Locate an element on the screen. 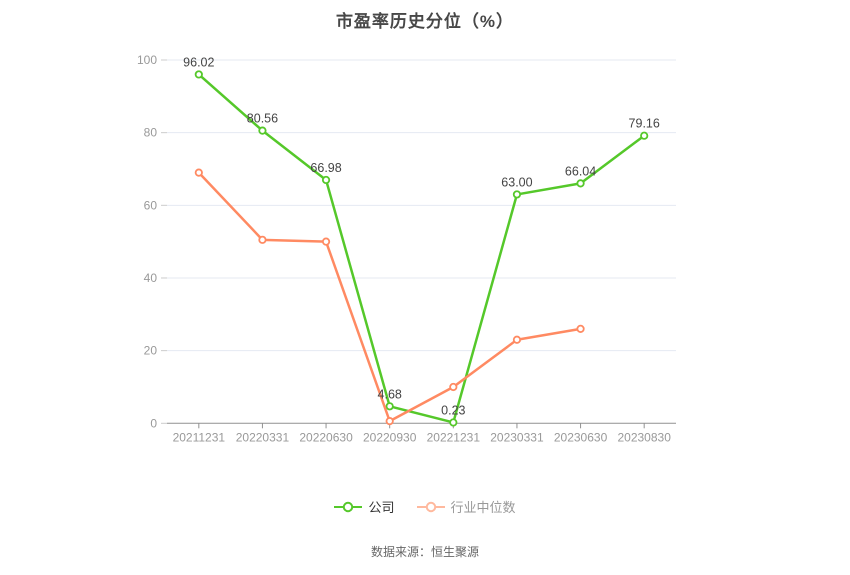 This screenshot has height=575, width=850. x-tick-label: 20230830 is located at coordinates (644, 437).